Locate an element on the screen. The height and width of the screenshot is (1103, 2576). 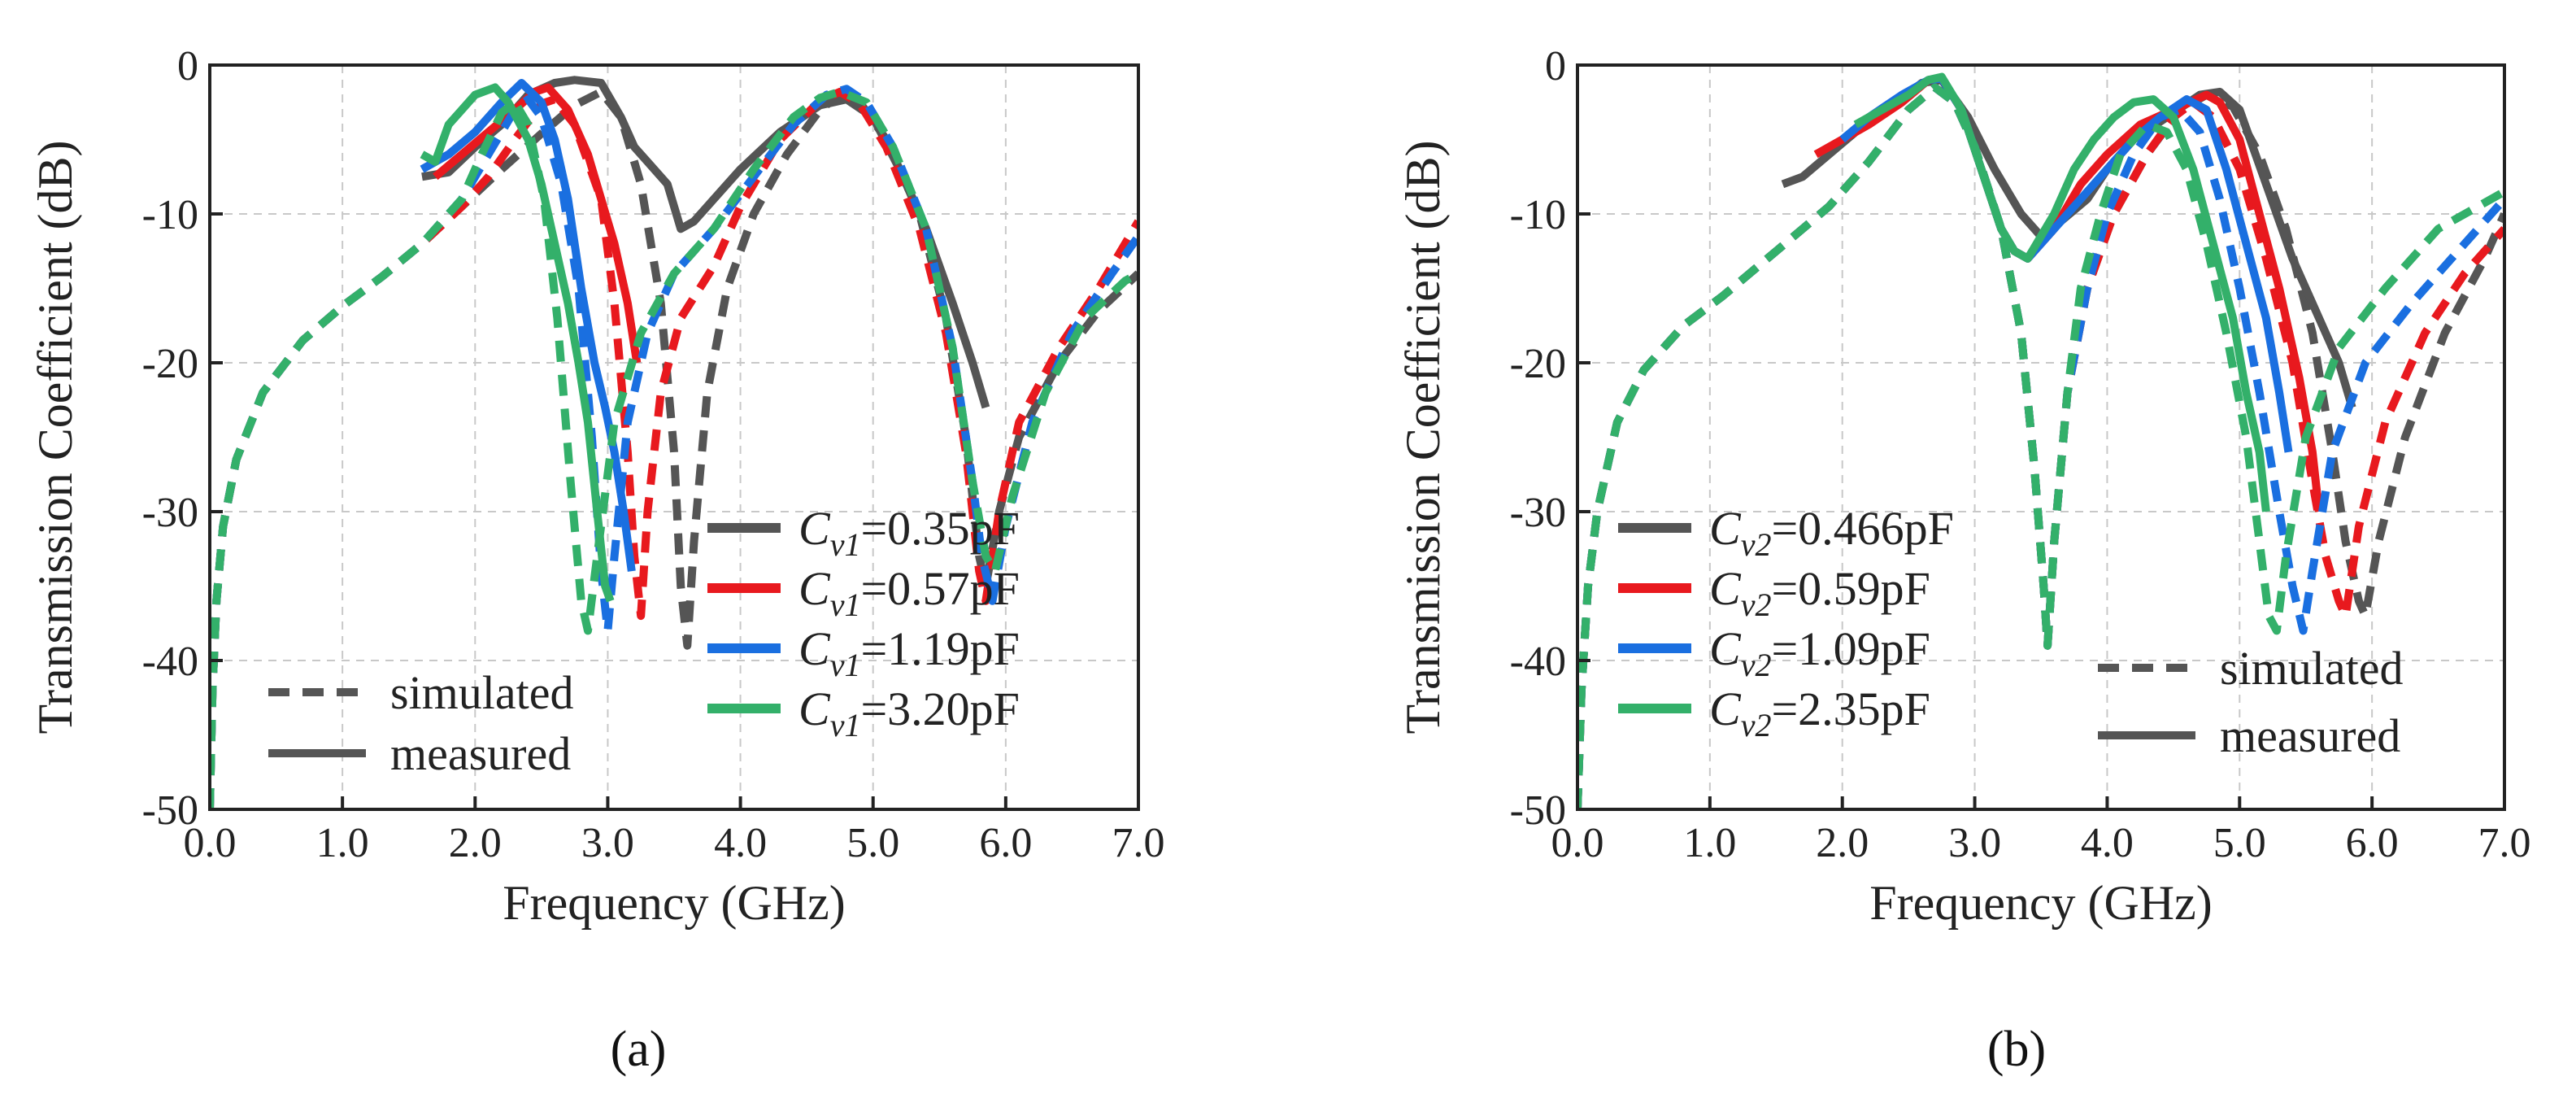
legend-value: 2.35pF is located at coordinates (1864, 708).